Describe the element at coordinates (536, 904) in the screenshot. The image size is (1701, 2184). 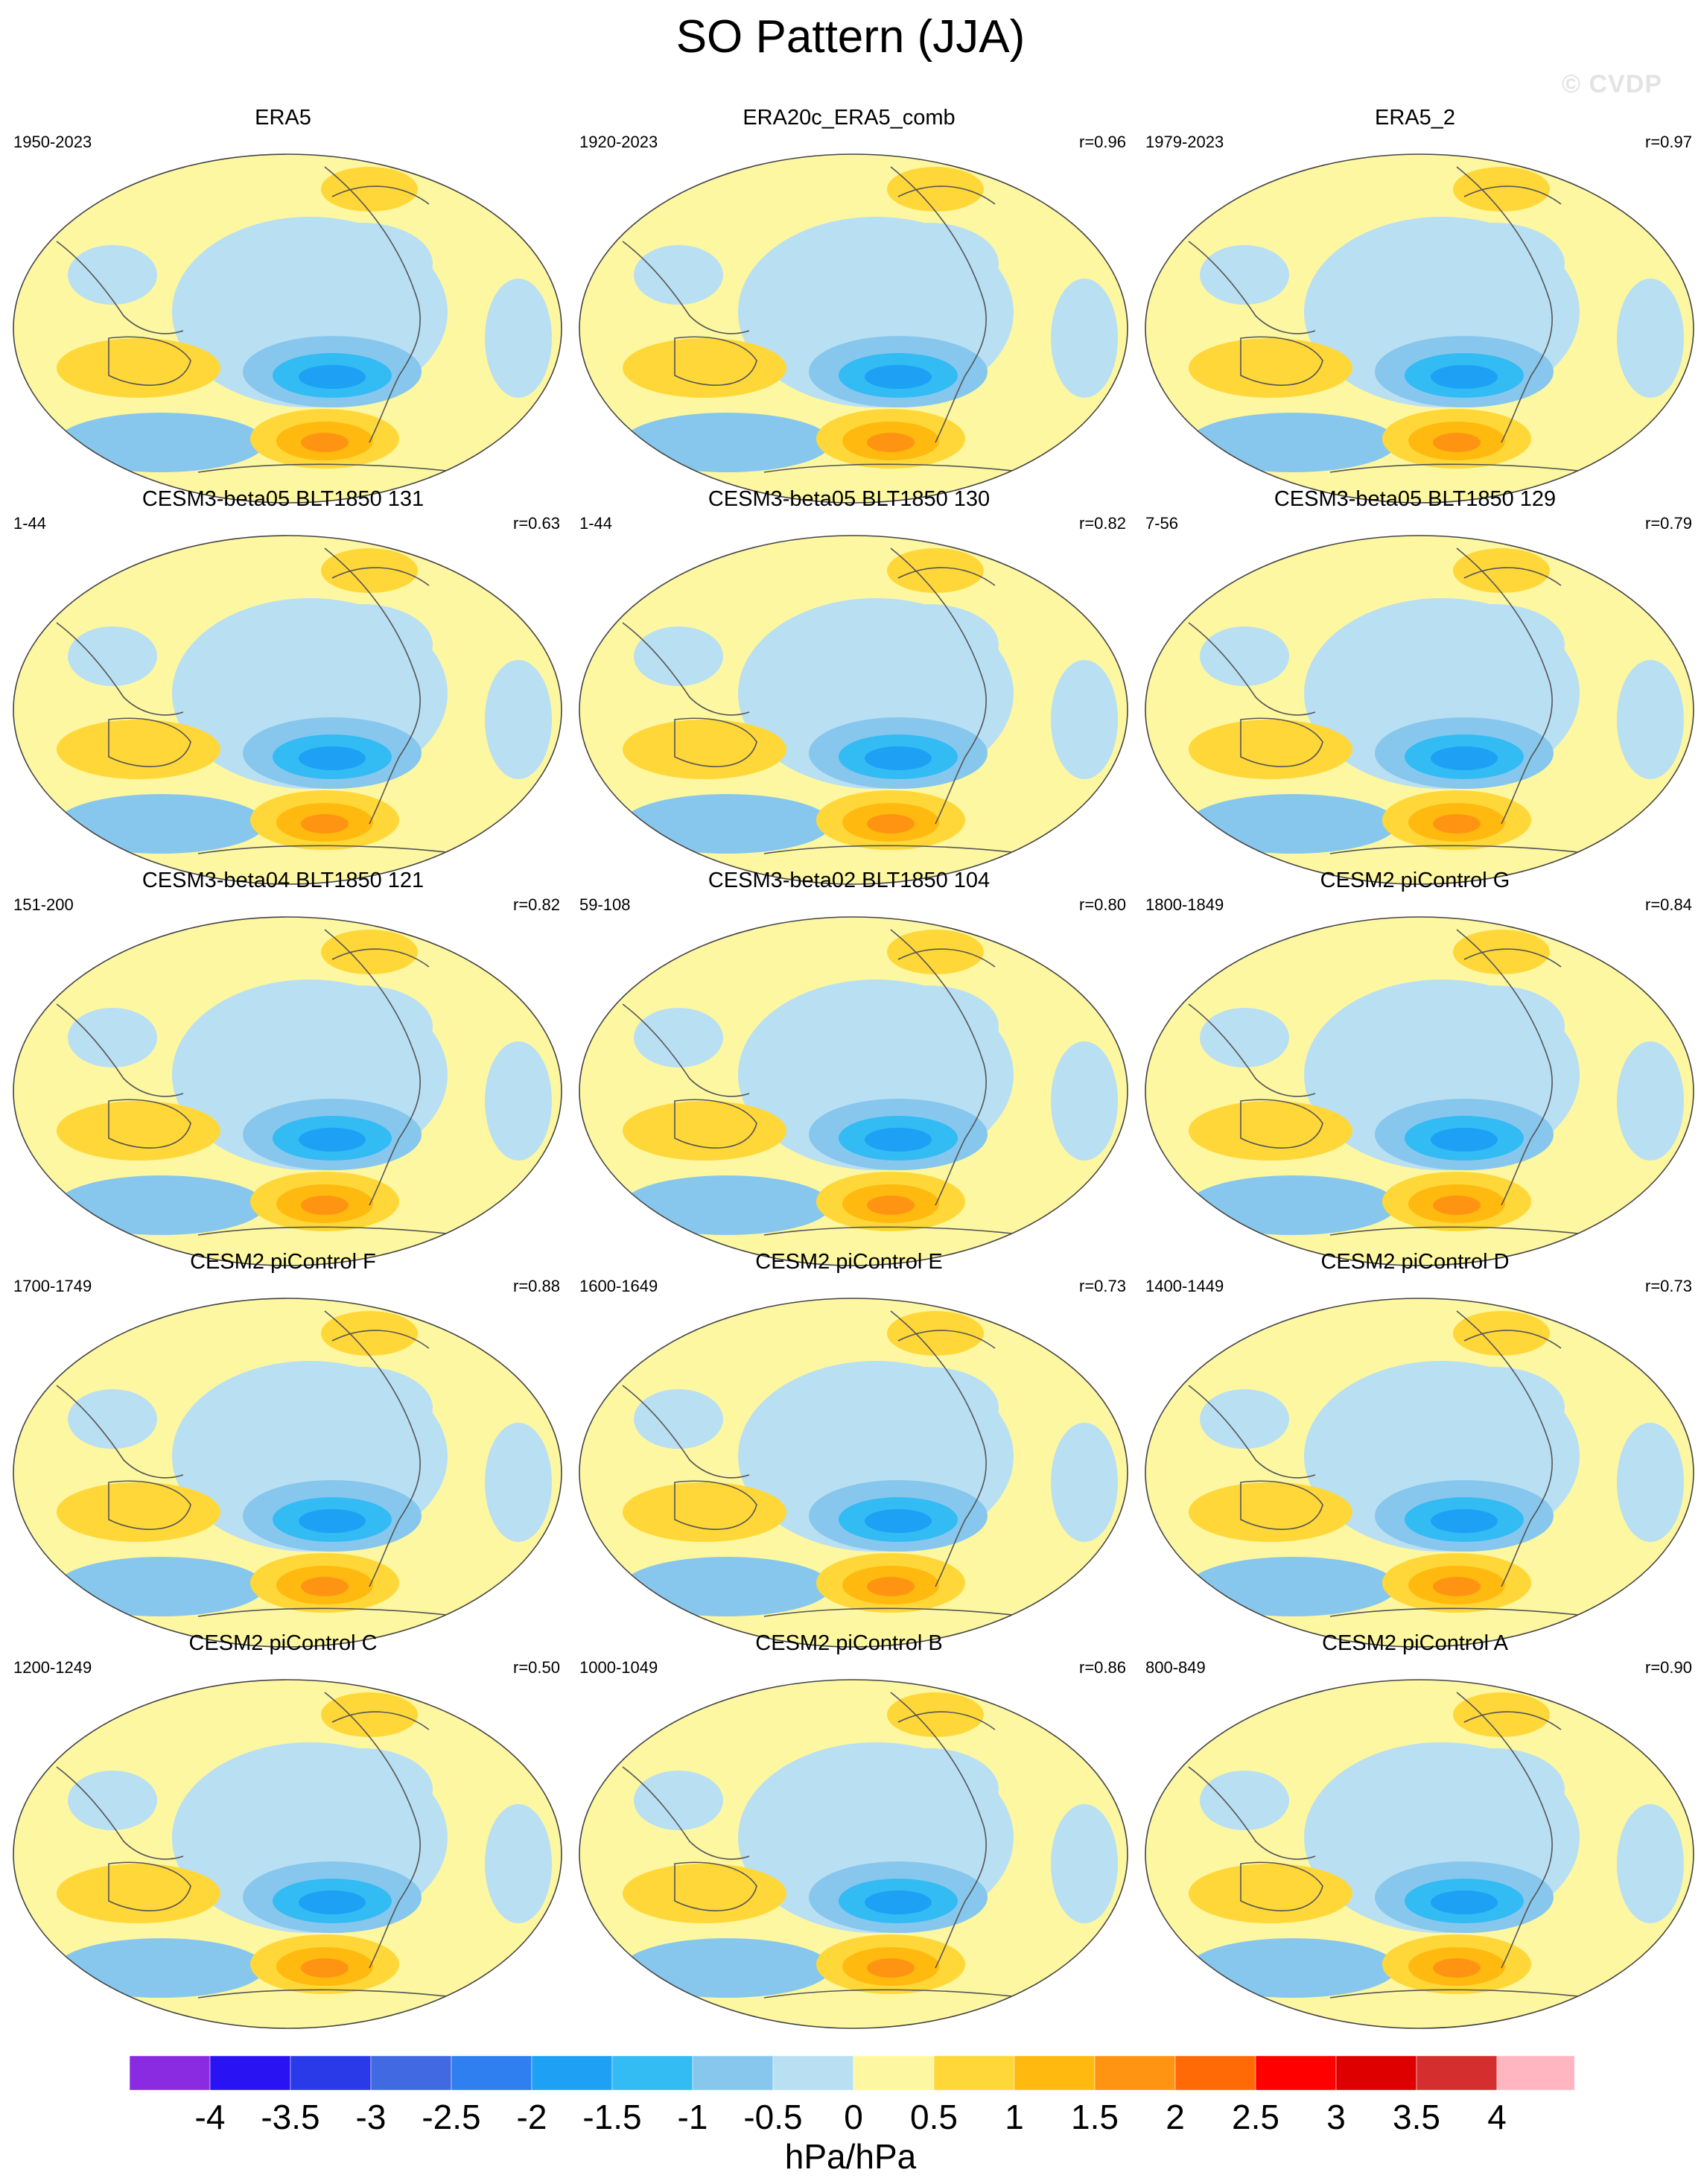
I see `panel-correlation: r=0.82` at that location.